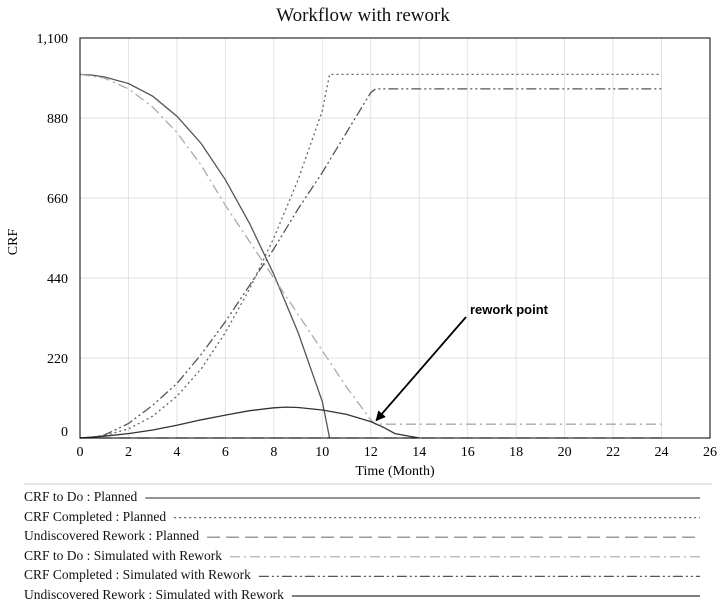 The height and width of the screenshot is (605, 726). I want to click on y-tick-label: 440, so click(57, 279).